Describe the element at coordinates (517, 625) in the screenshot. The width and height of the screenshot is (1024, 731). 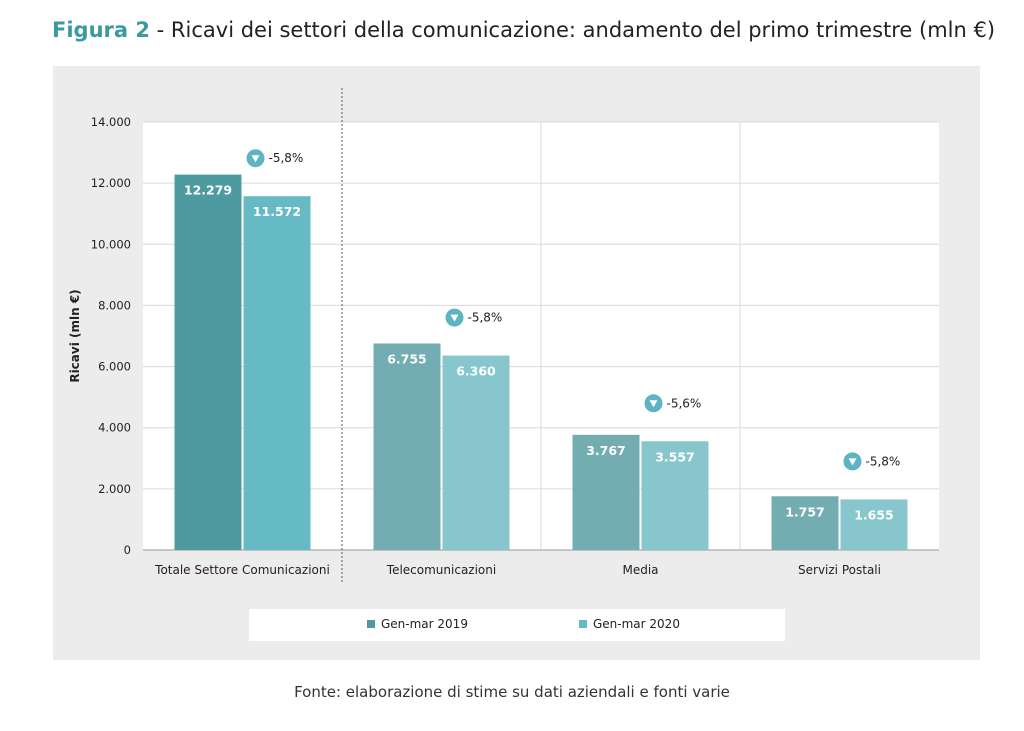
I see `chart-legend: Gen-mar 2019 Gen-mar 2020` at that location.